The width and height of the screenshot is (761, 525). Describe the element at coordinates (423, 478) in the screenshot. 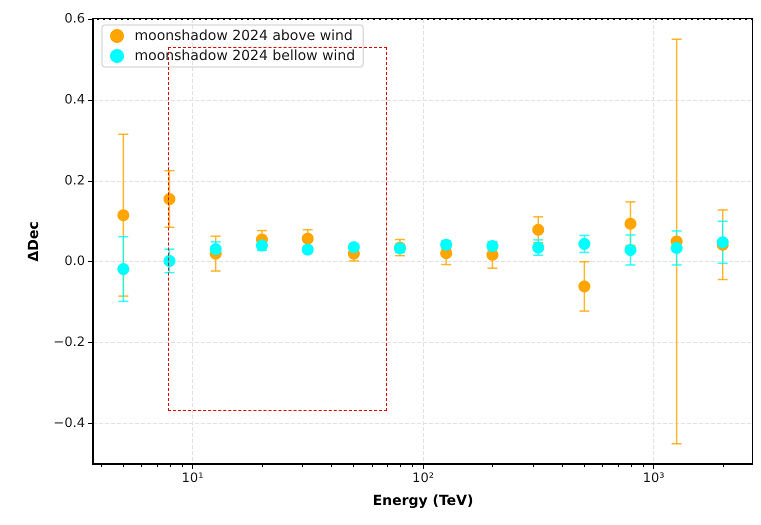

I see `x-tick-label: 10²` at that location.